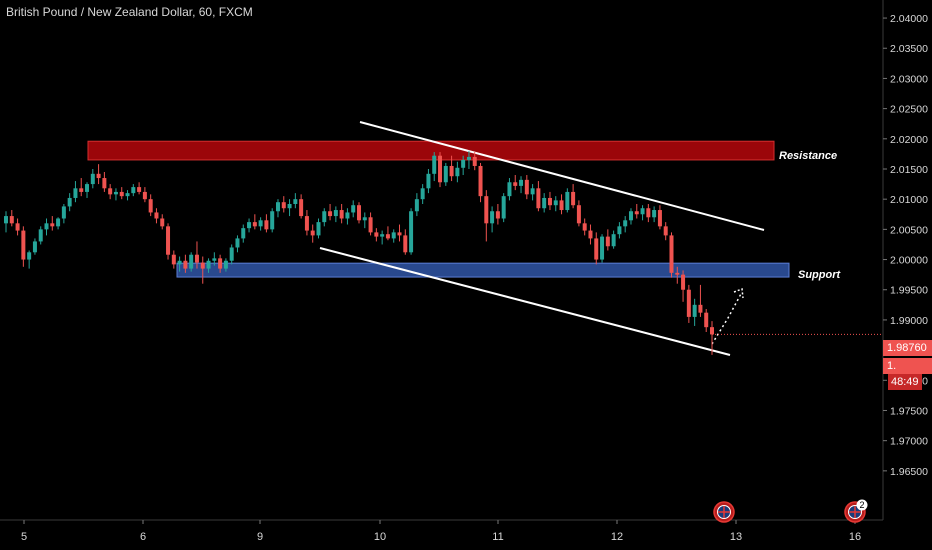 The height and width of the screenshot is (550, 932). What do you see at coordinates (380, 537) in the screenshot?
I see `time-tick-label: 10` at bounding box center [380, 537].